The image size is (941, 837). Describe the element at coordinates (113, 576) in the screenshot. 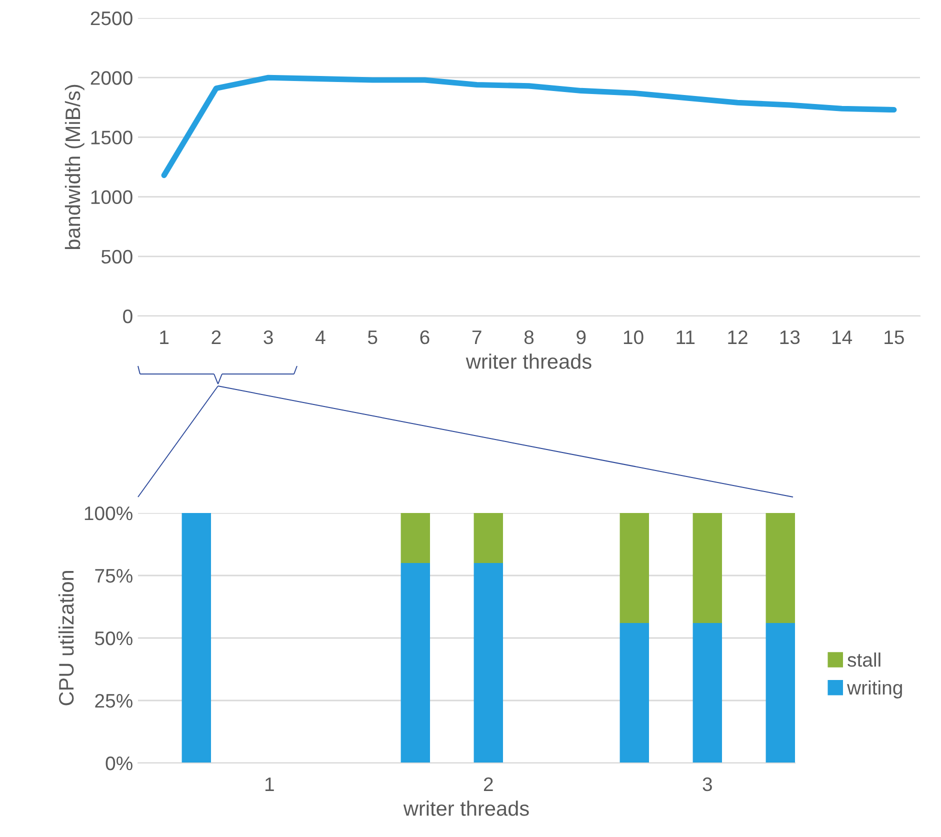

I see `y-tick-label: 75%` at that location.